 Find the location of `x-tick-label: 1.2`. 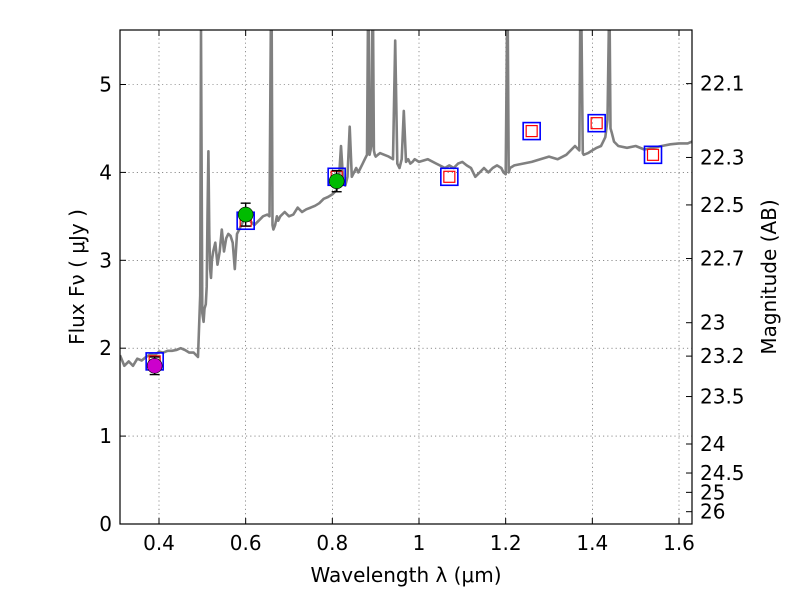

x-tick-label: 1.2 is located at coordinates (506, 543).